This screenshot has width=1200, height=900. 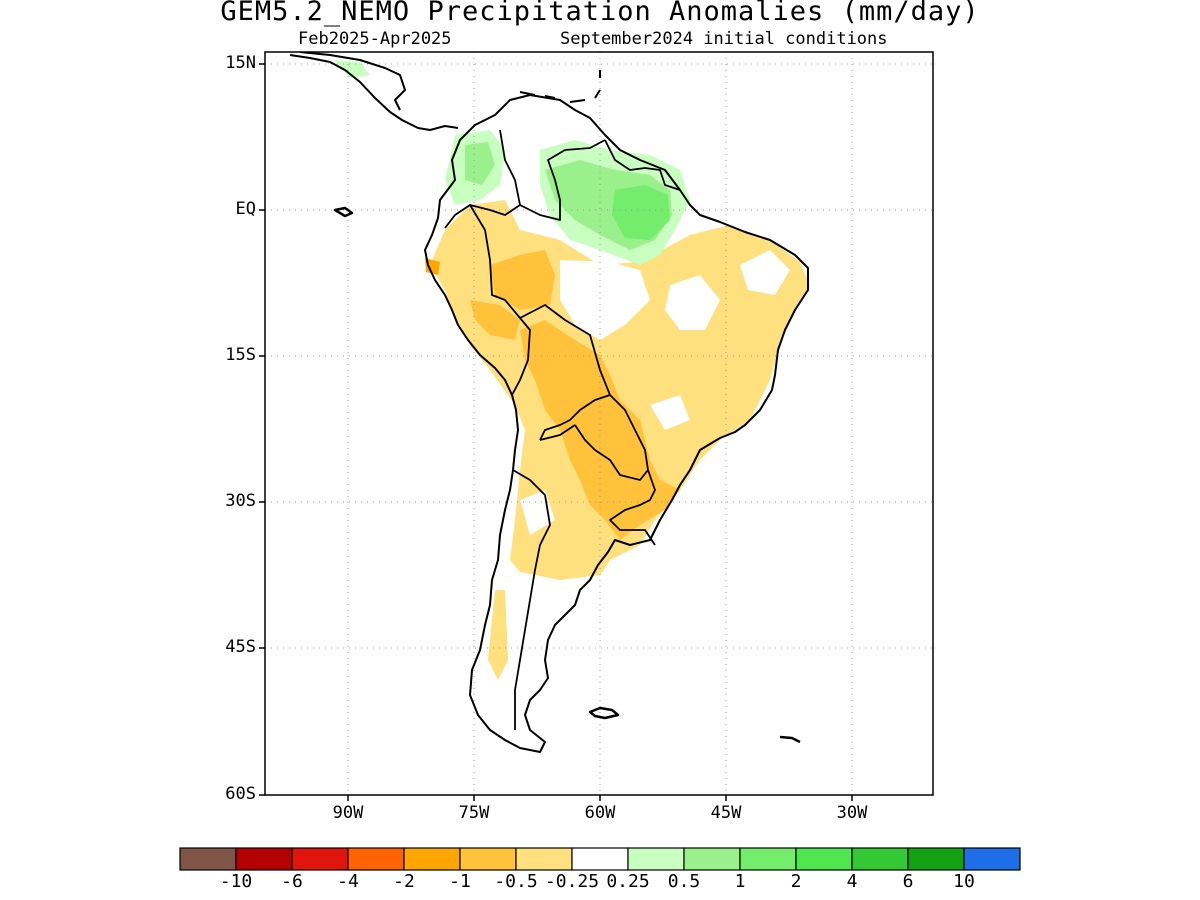 What do you see at coordinates (852, 881) in the screenshot?
I see `colorbar-label-11: 4` at bounding box center [852, 881].